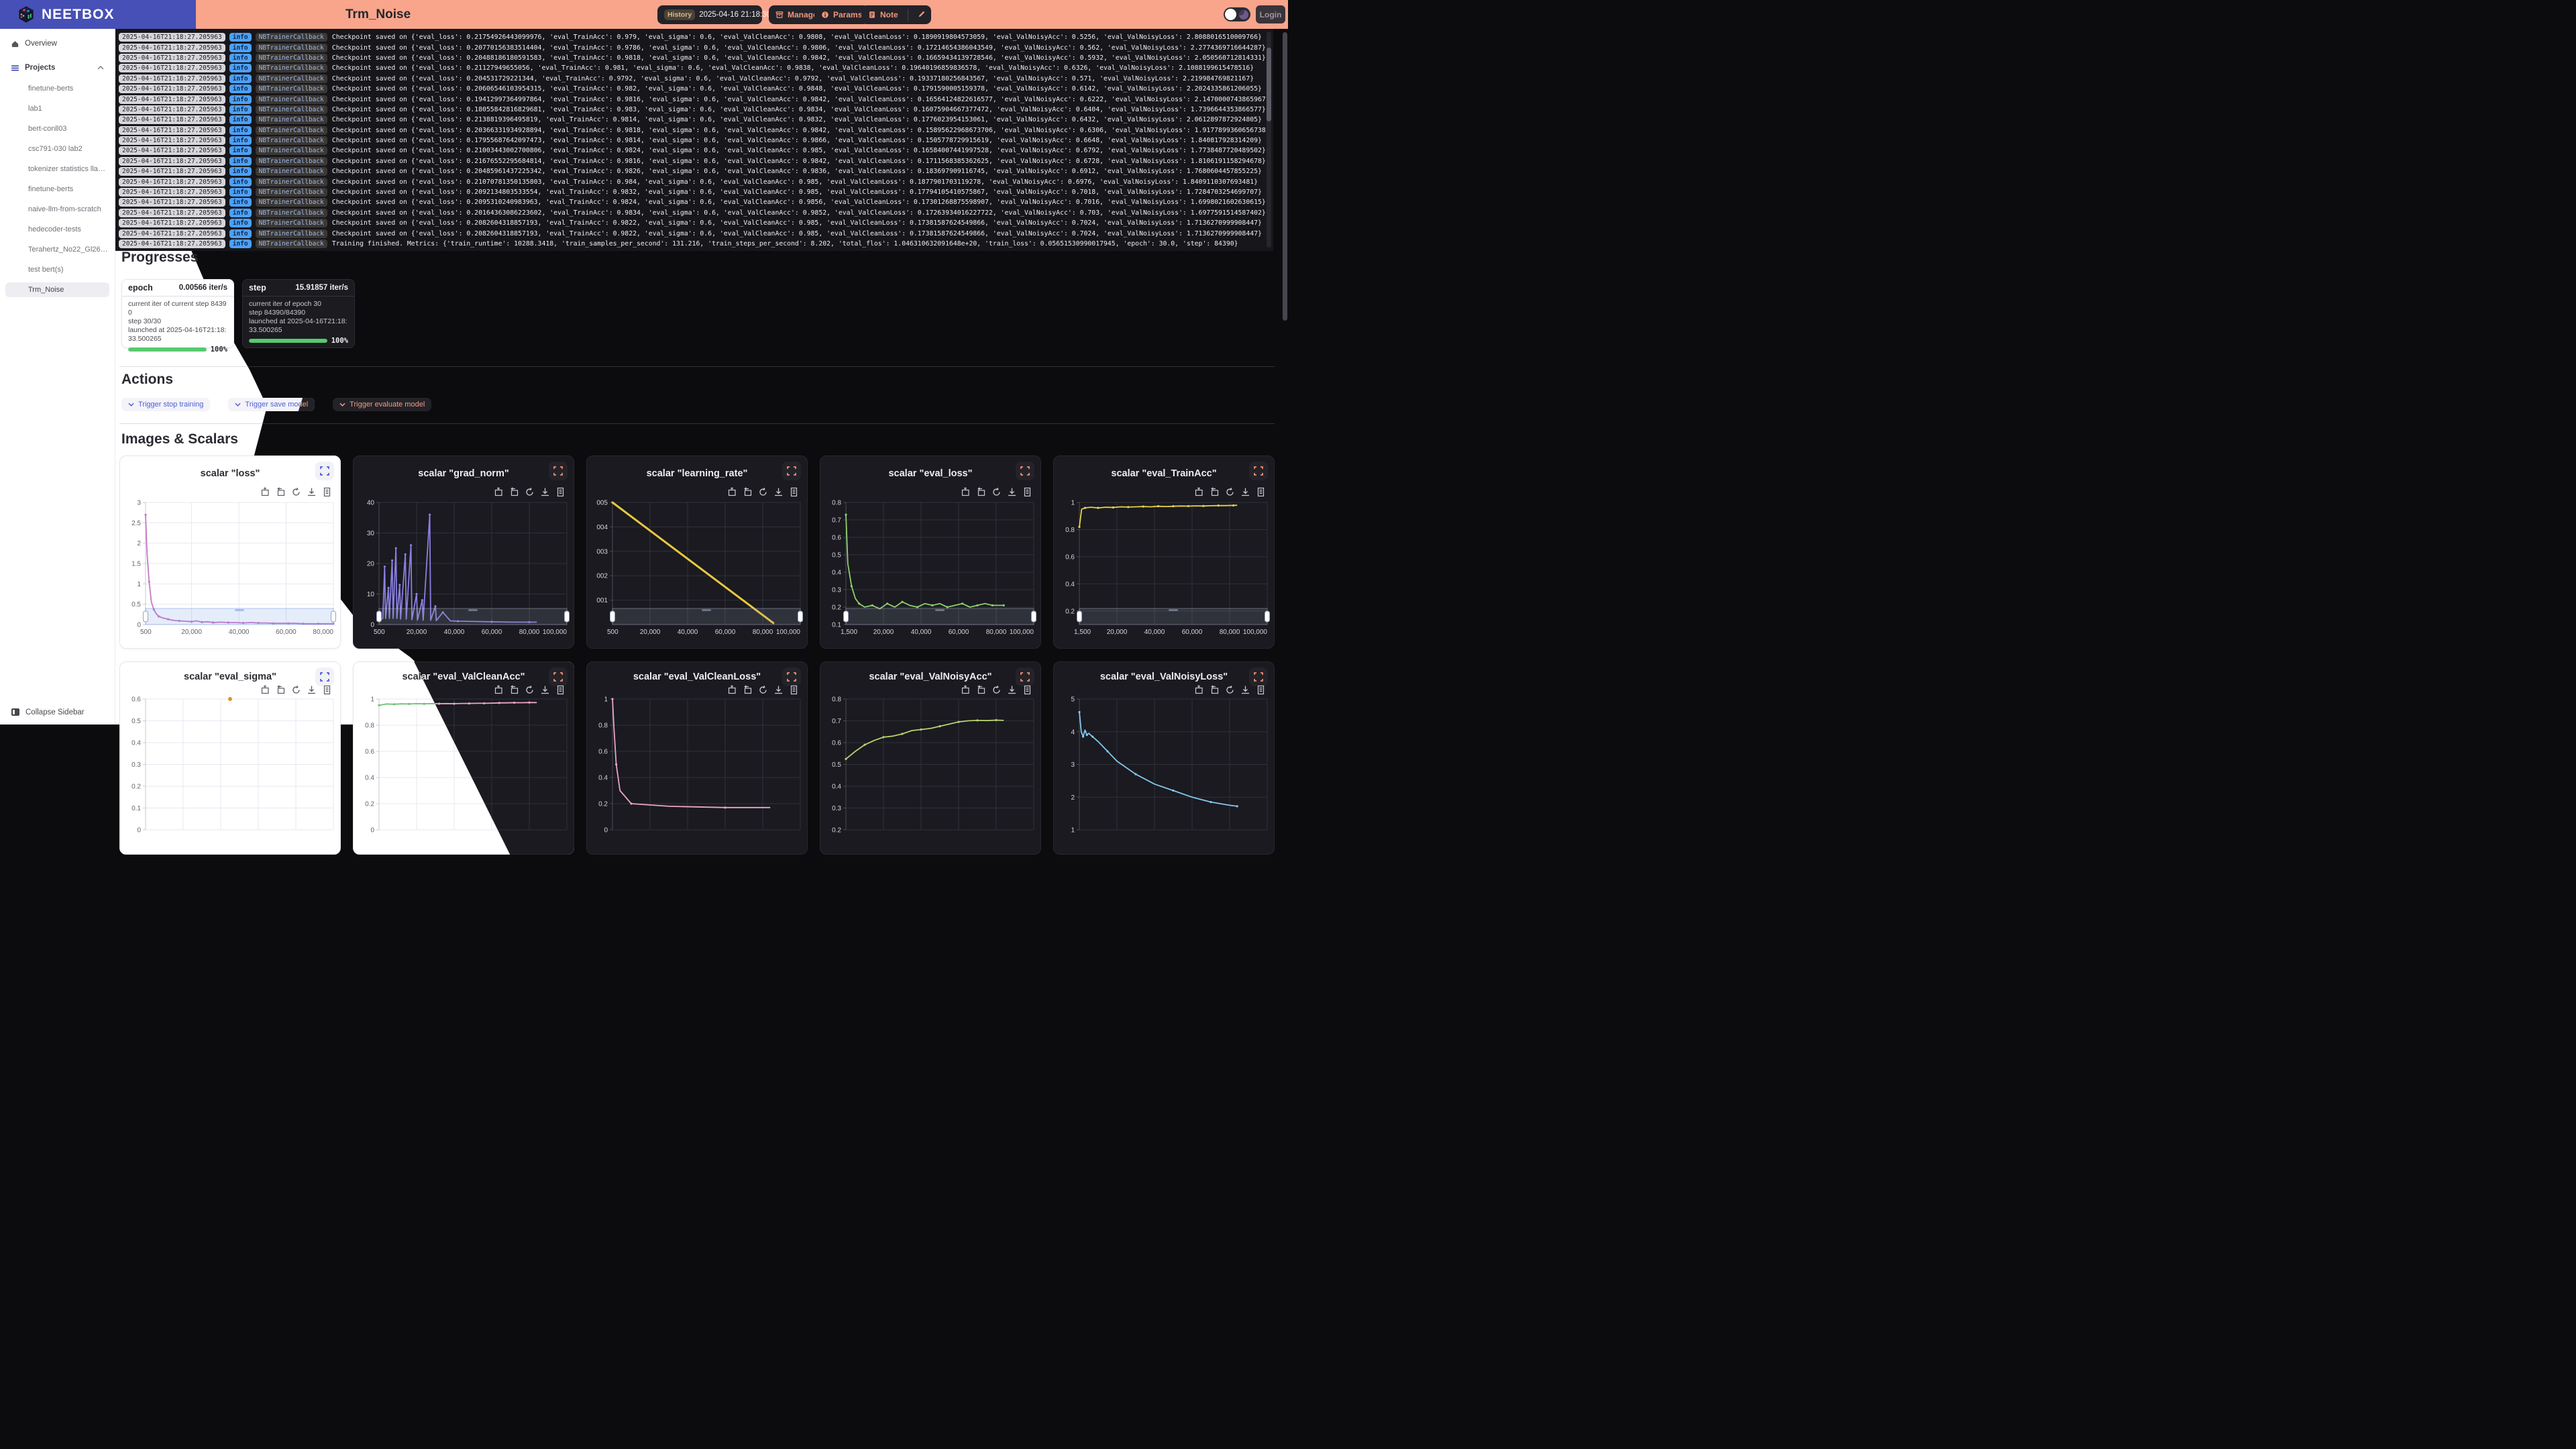 The height and width of the screenshot is (1449, 2576). What do you see at coordinates (1237, 14) in the screenshot?
I see `theme-toggle` at bounding box center [1237, 14].